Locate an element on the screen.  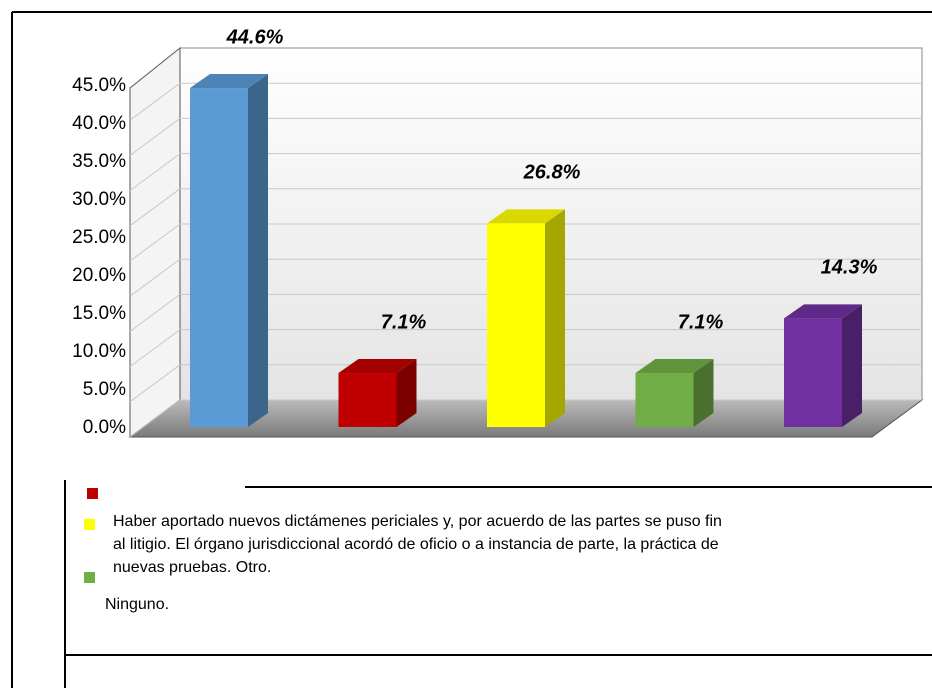
legend-text: Ninguno. is located at coordinates (137, 604).